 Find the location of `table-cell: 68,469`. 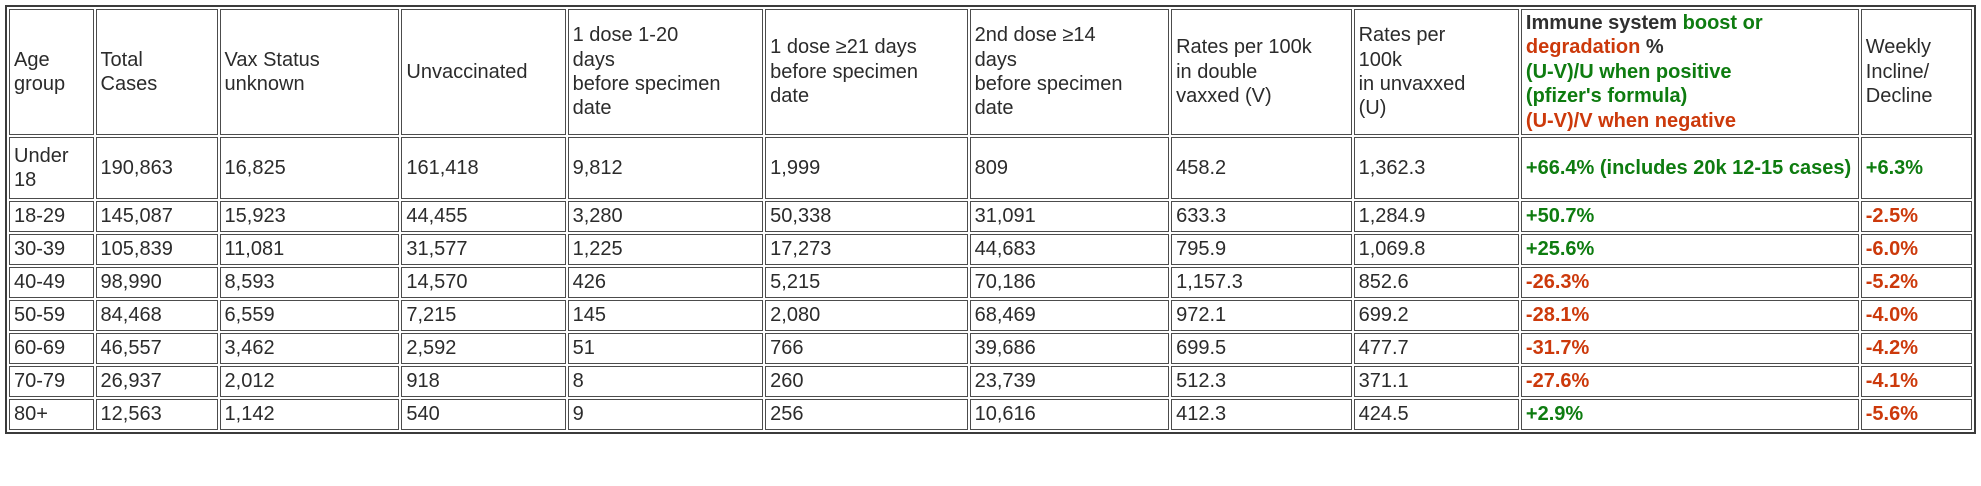

table-cell: 68,469 is located at coordinates (1069, 315).